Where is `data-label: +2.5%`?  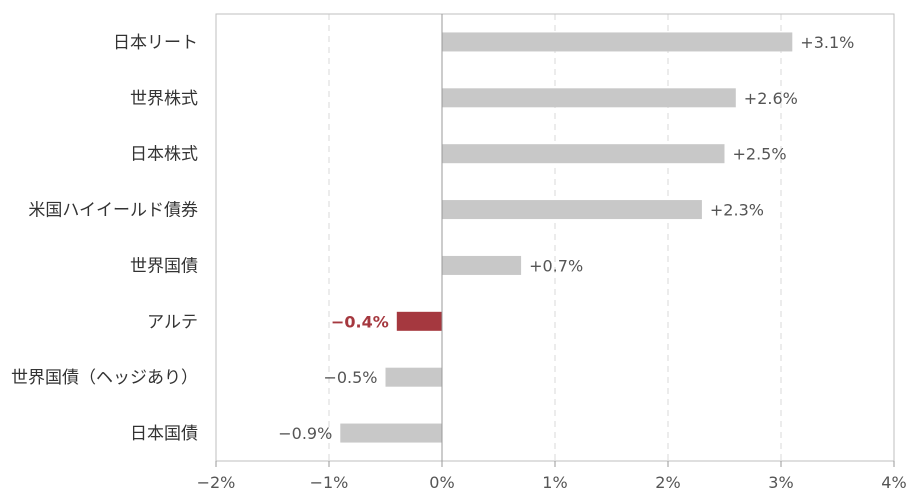 data-label: +2.5% is located at coordinates (760, 154).